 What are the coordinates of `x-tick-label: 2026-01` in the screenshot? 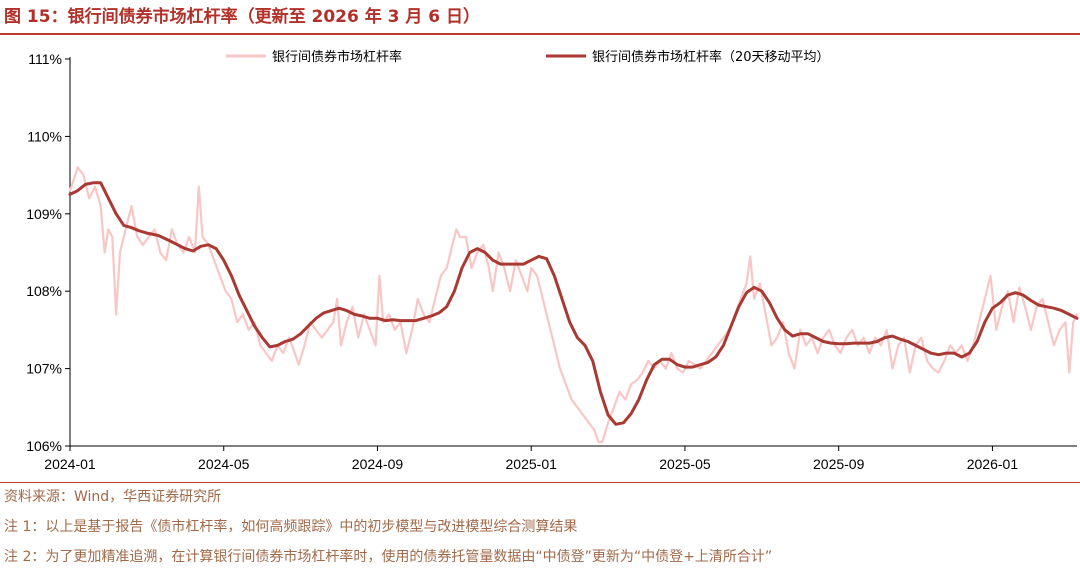 It's located at (993, 464).